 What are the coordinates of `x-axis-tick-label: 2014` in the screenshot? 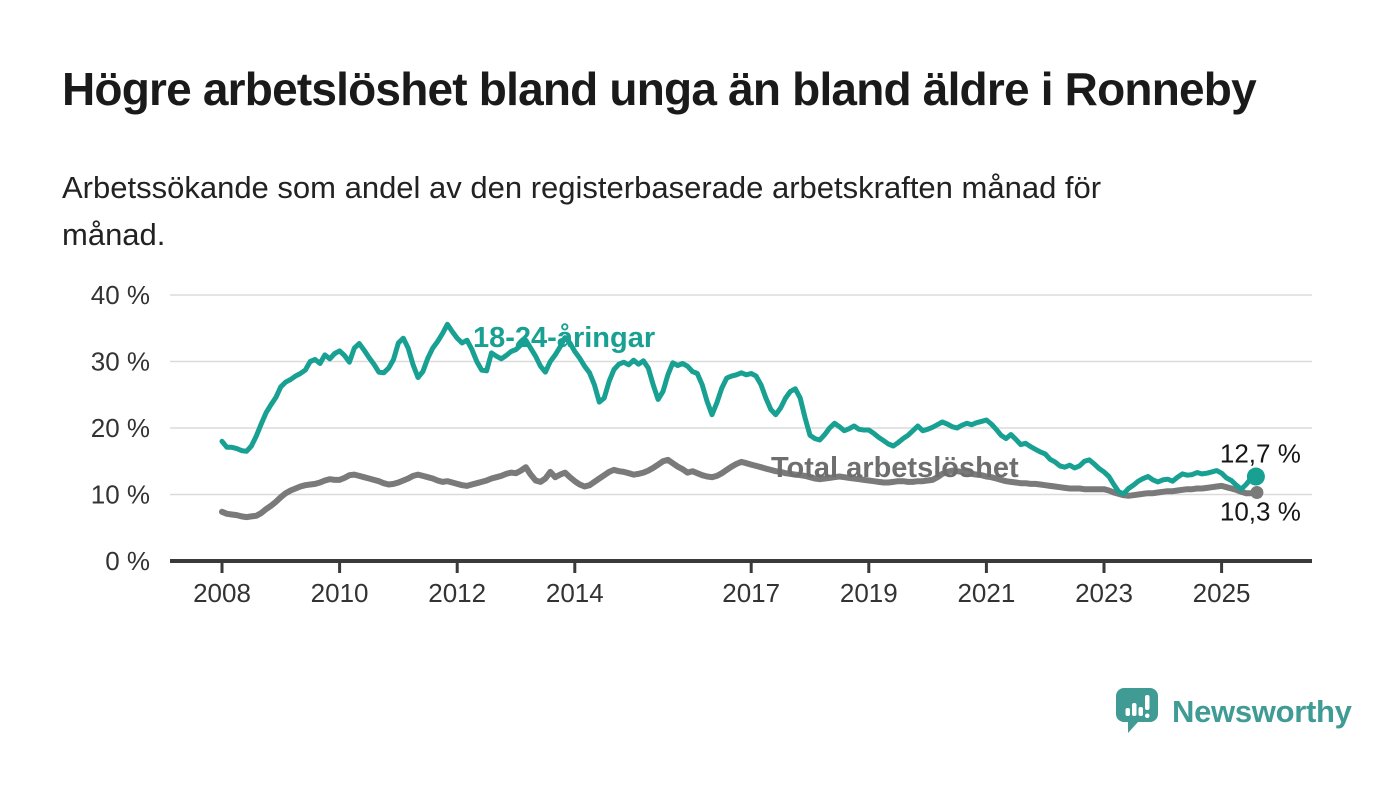 It's located at (575, 593).